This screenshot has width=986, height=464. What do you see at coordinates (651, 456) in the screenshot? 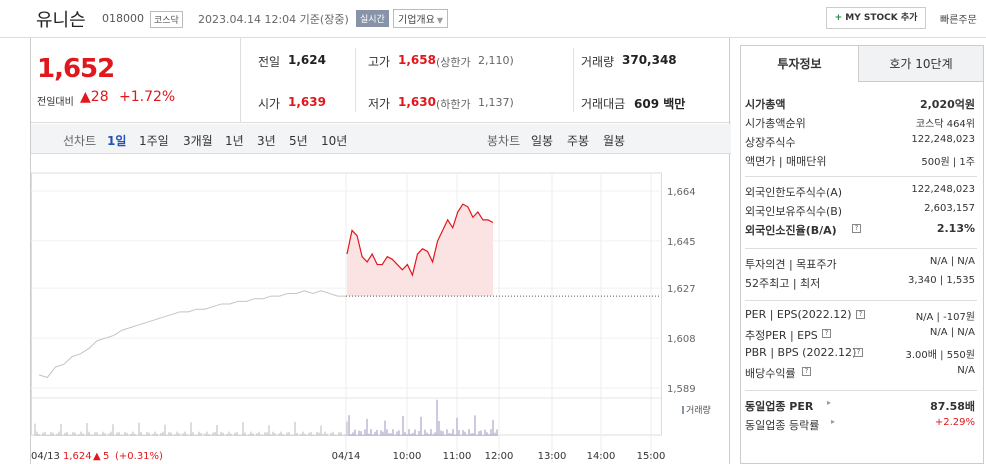
I see `x-tick-label: 15:00` at bounding box center [651, 456].